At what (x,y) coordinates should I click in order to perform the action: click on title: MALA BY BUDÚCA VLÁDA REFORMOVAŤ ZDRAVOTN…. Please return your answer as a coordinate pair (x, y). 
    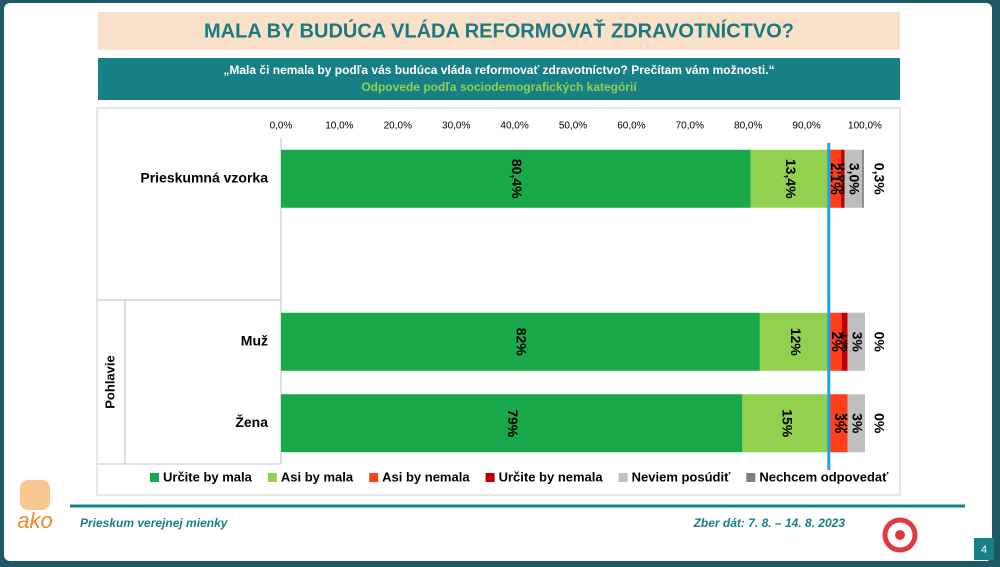
    Looking at the image, I should click on (499, 30).